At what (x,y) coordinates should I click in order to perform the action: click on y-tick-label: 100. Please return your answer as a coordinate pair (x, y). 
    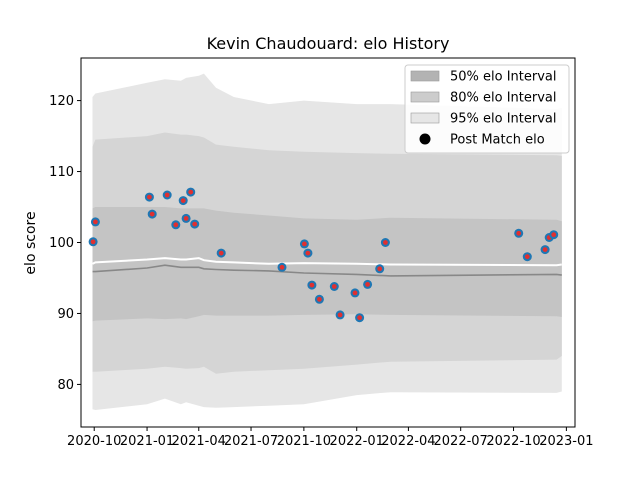
    Looking at the image, I should click on (61, 243).